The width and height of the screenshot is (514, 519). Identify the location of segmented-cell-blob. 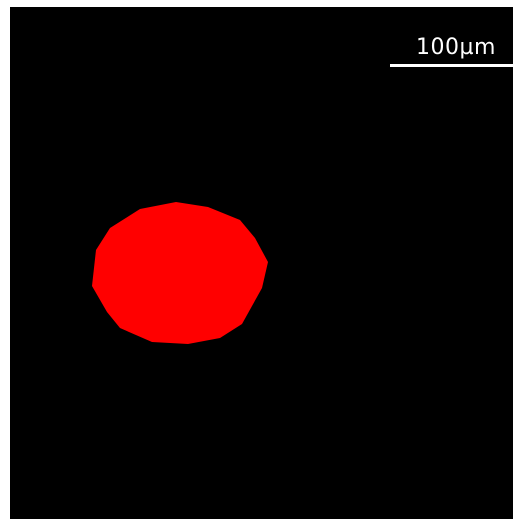
(180, 273).